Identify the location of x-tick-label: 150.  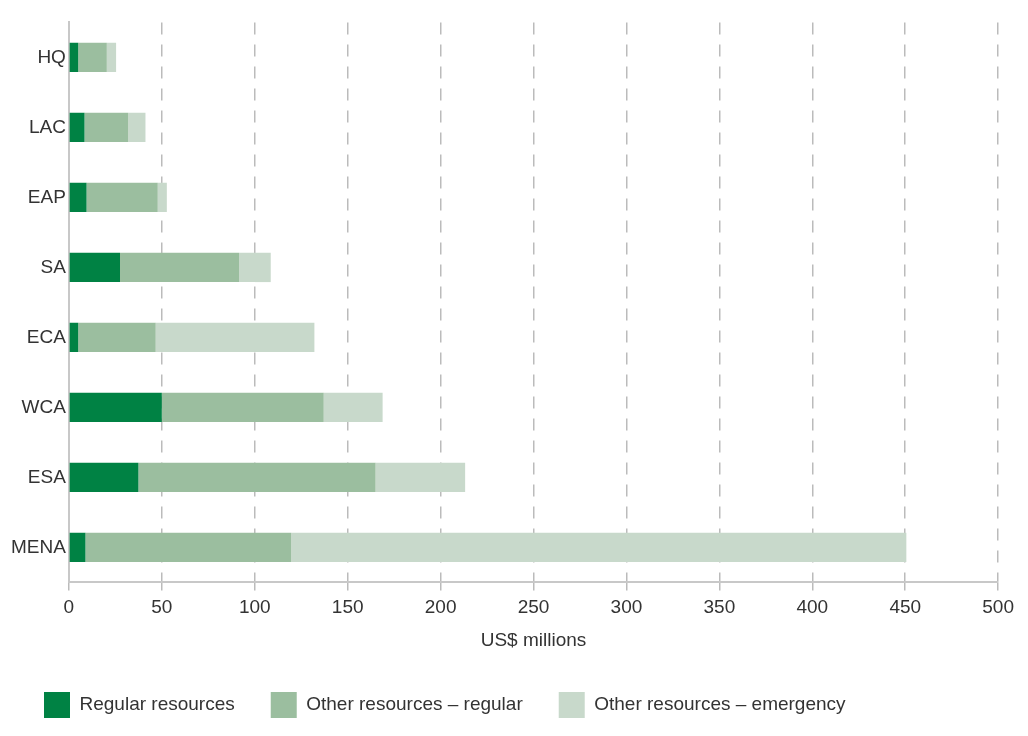
(347, 607).